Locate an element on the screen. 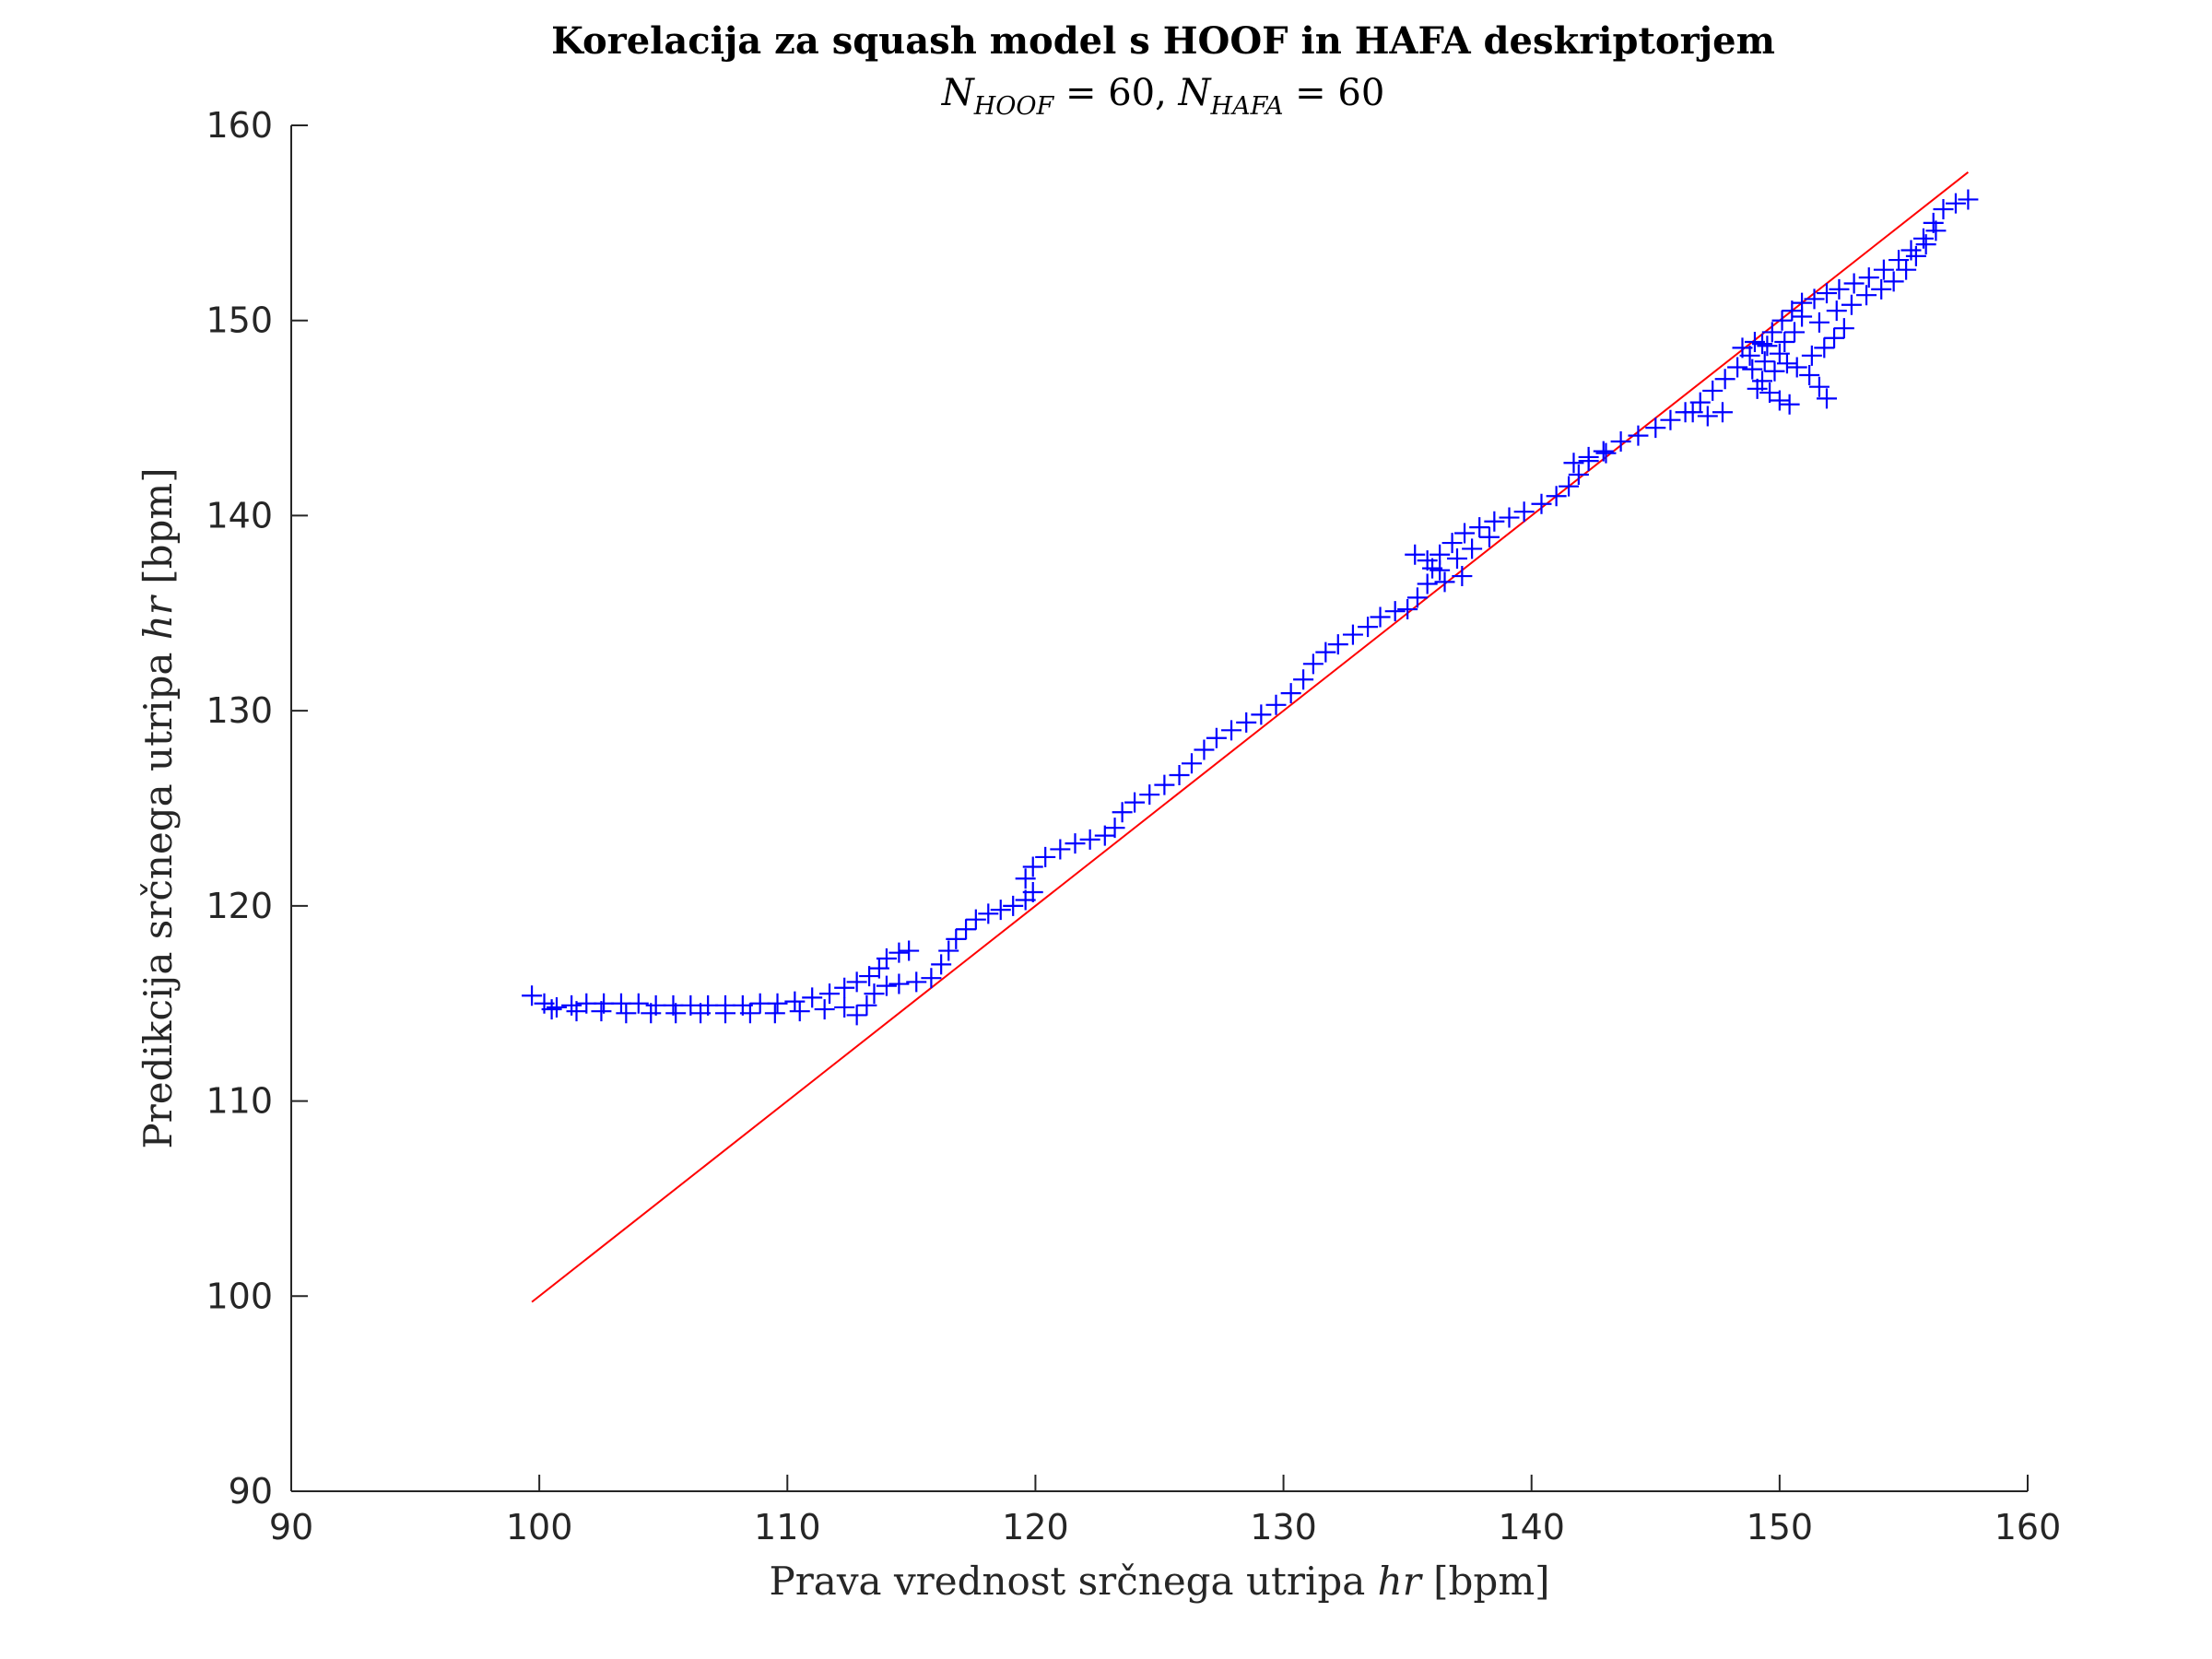  x-ticks: 90 100 110 120 130 140 150 160 is located at coordinates (1165, 1511).